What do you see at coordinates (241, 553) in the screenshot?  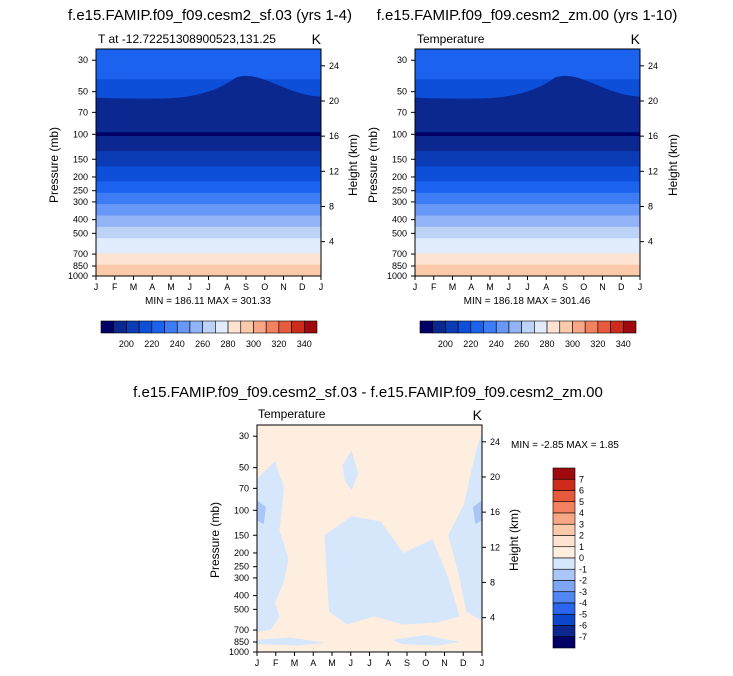 I see `p3-ytick-label: 200` at bounding box center [241, 553].